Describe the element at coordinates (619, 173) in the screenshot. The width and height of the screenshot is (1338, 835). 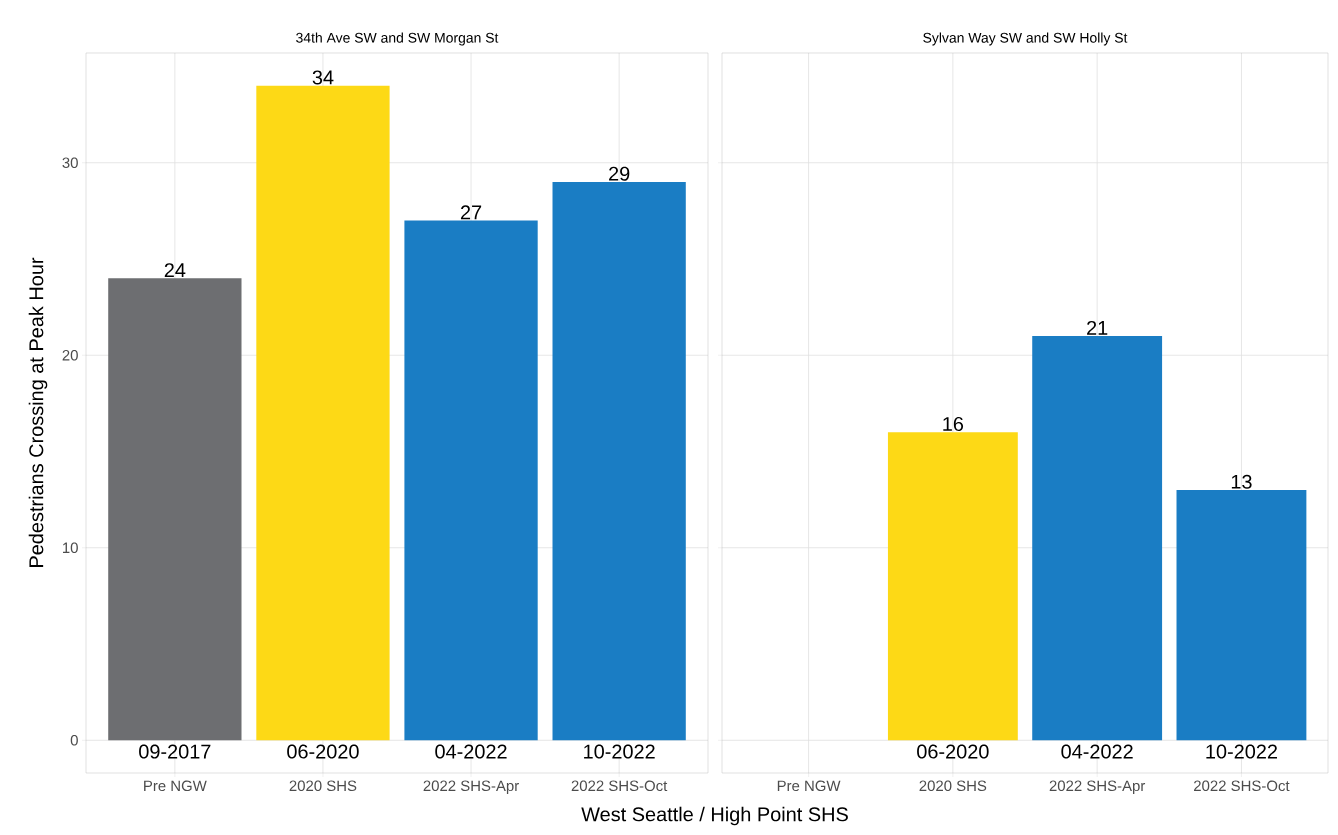
I see `data-label: 29` at that location.